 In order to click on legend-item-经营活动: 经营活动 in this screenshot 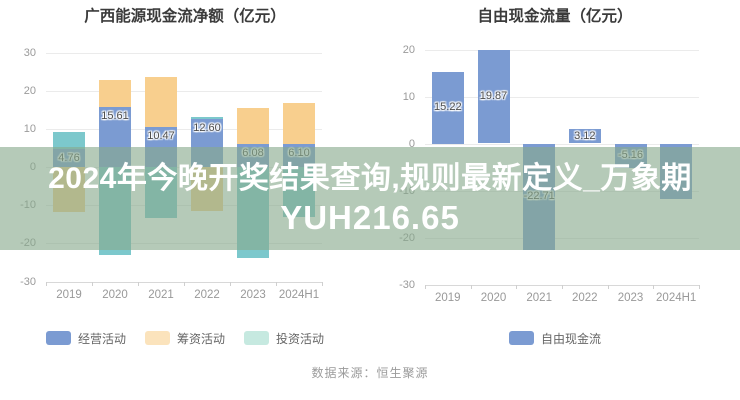, I will do `click(85, 338)`.